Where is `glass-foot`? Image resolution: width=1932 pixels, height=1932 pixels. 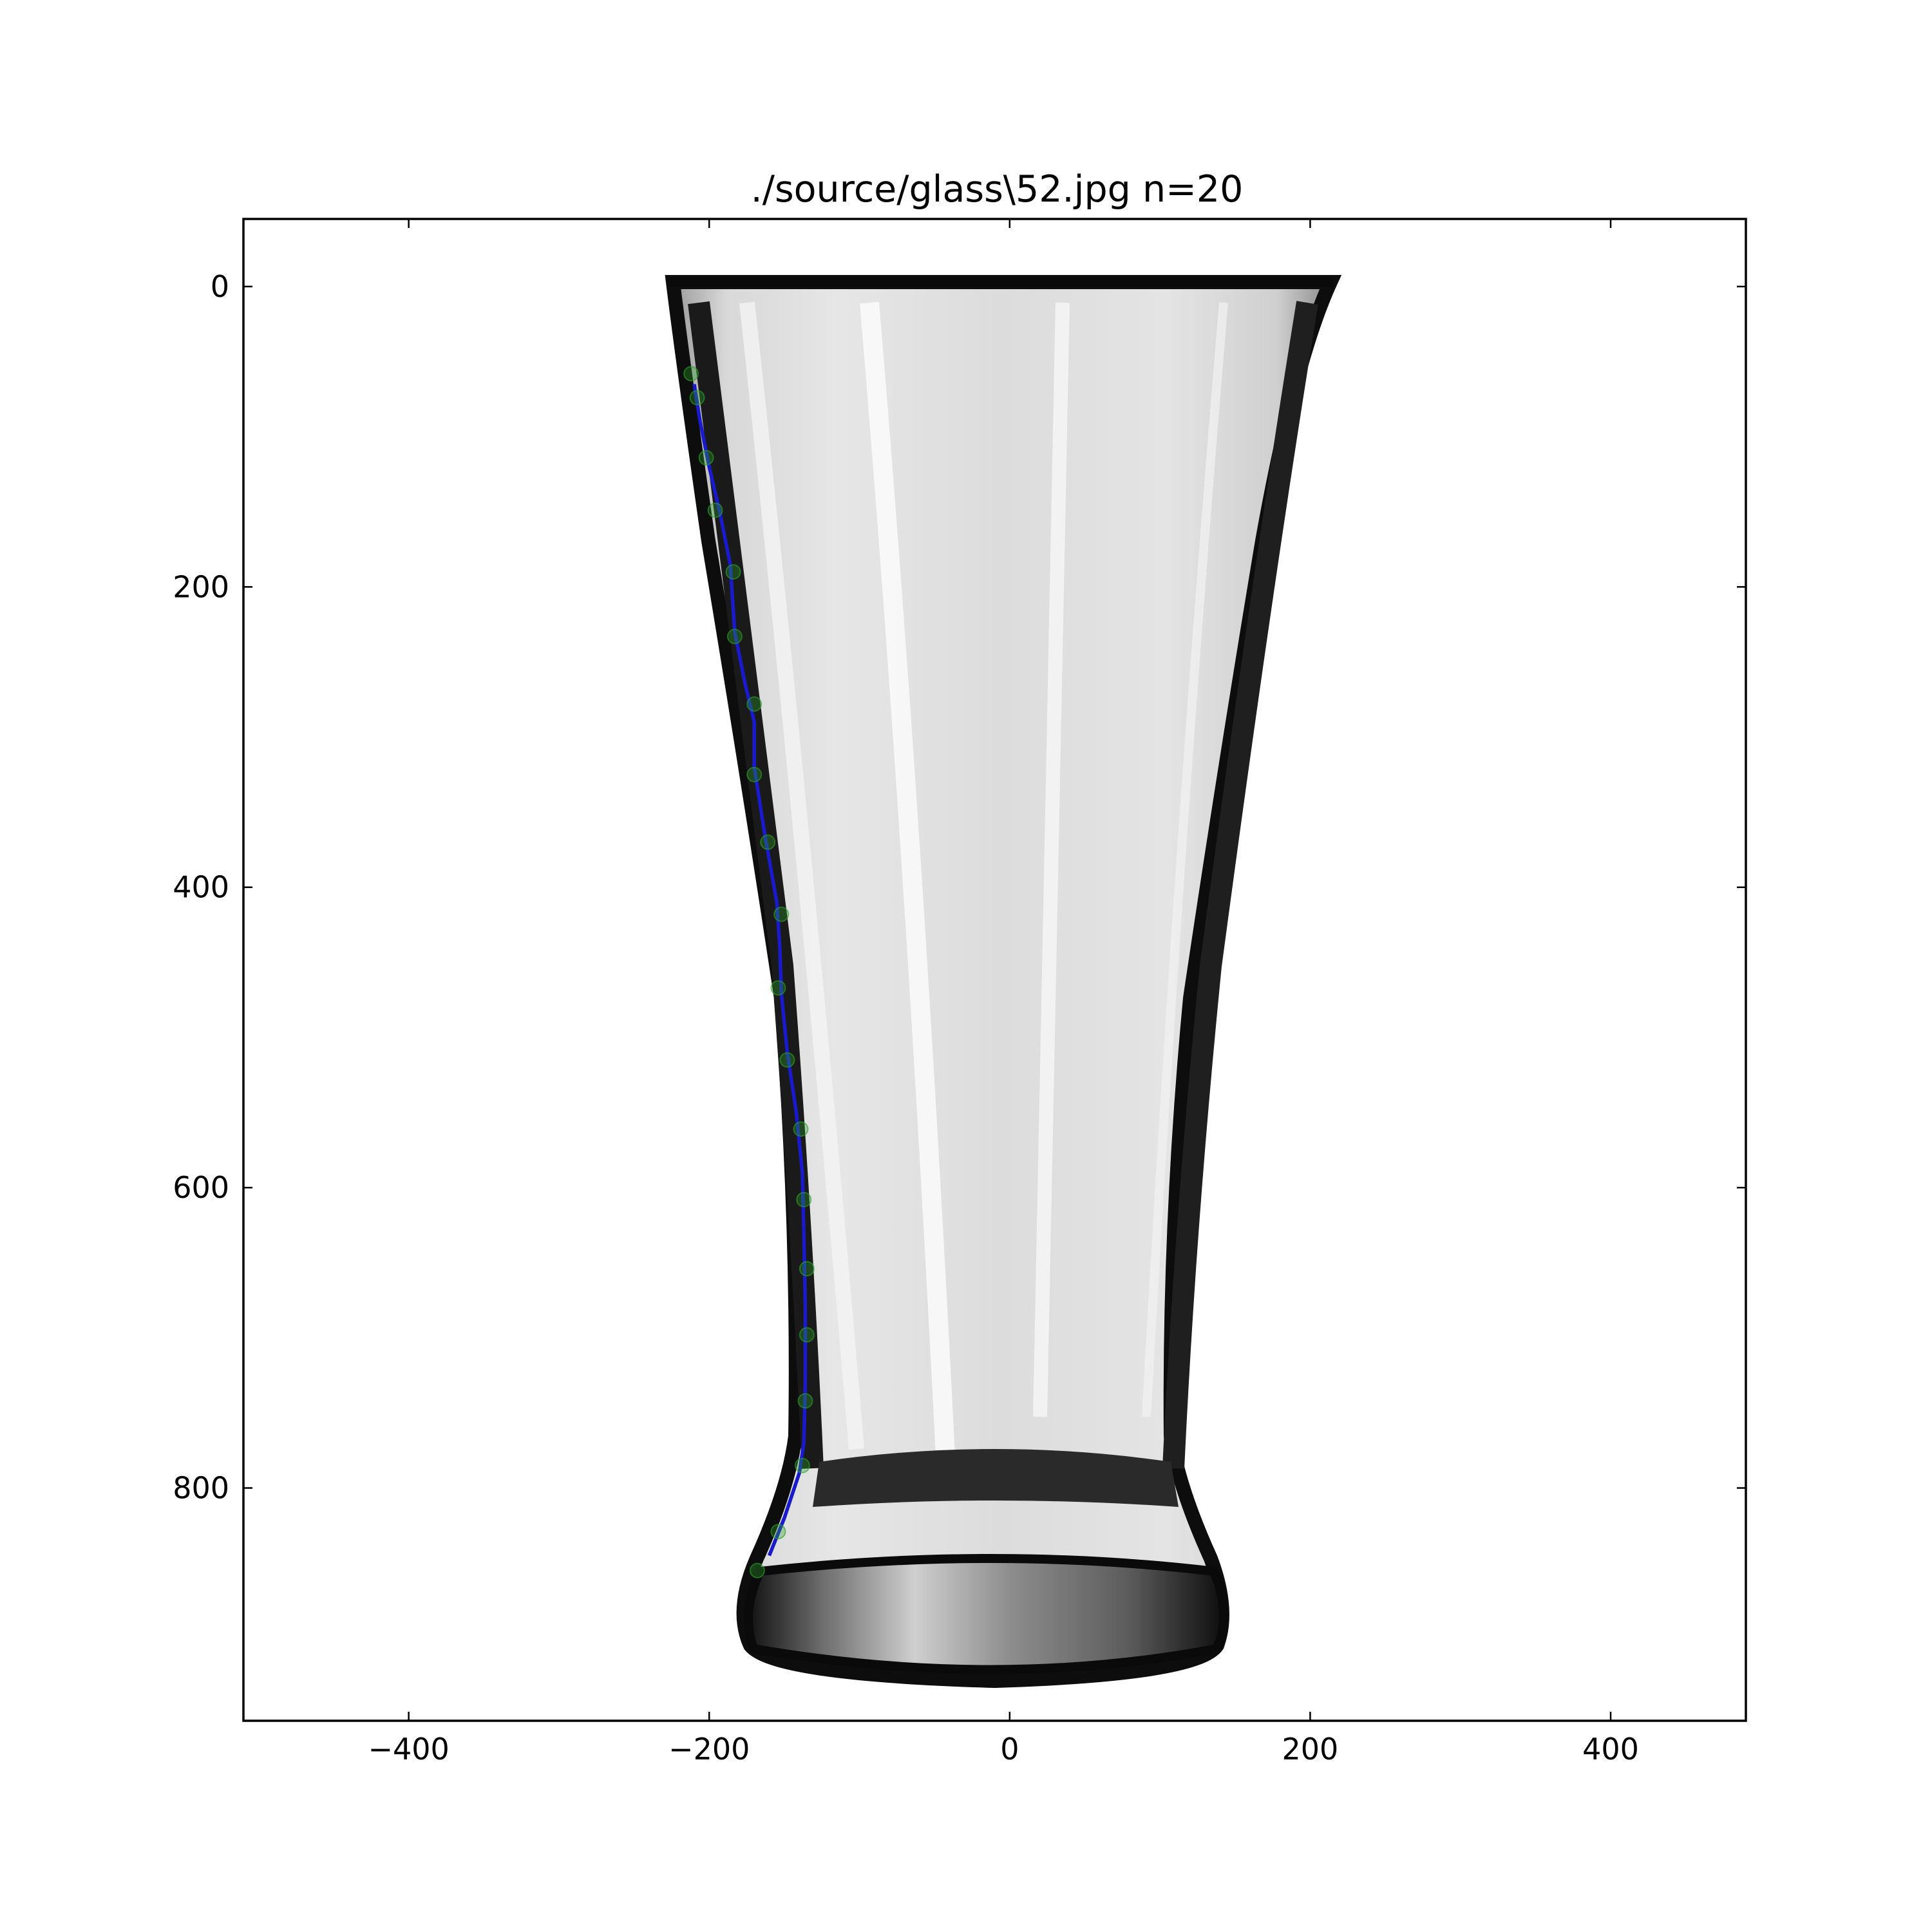 glass-foot is located at coordinates (986, 1614).